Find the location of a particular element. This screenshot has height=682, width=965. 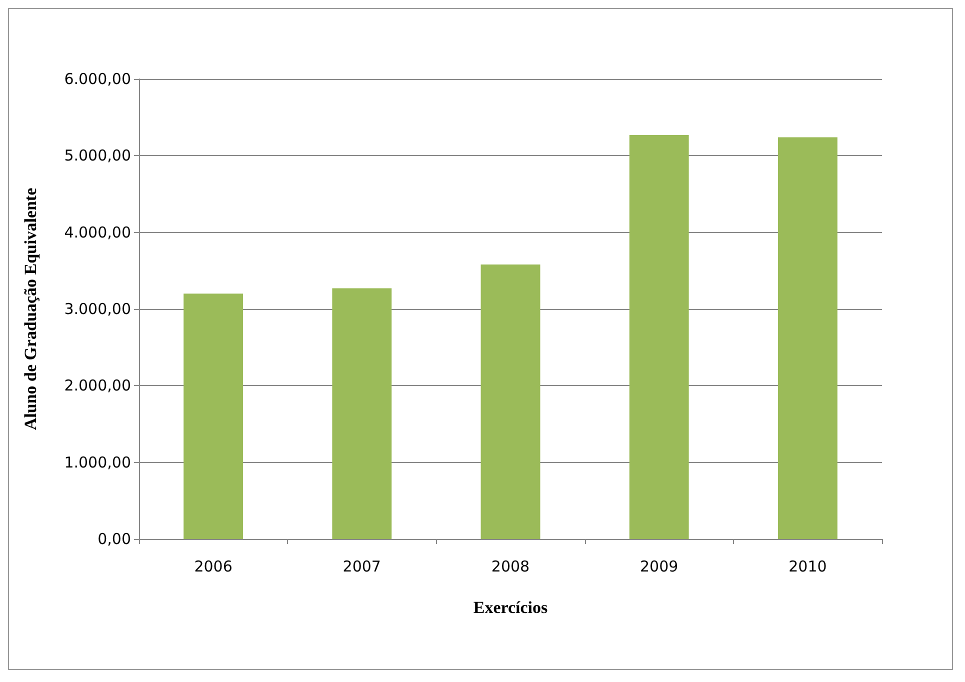

y-tick-label: 4.000,00 is located at coordinates (97, 232).